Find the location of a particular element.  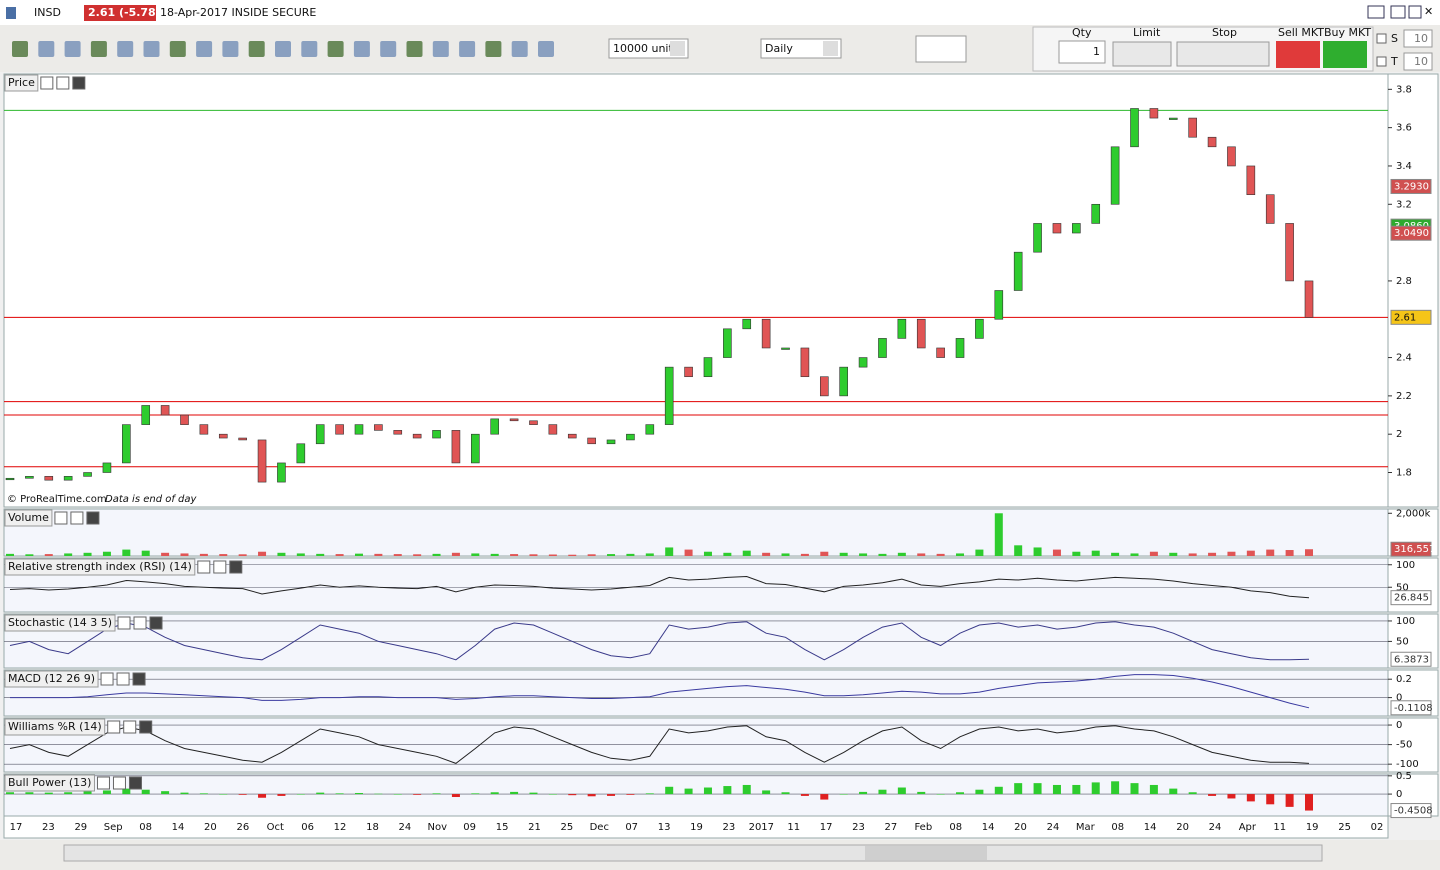

x-tick-label: 26 is located at coordinates (242, 827).